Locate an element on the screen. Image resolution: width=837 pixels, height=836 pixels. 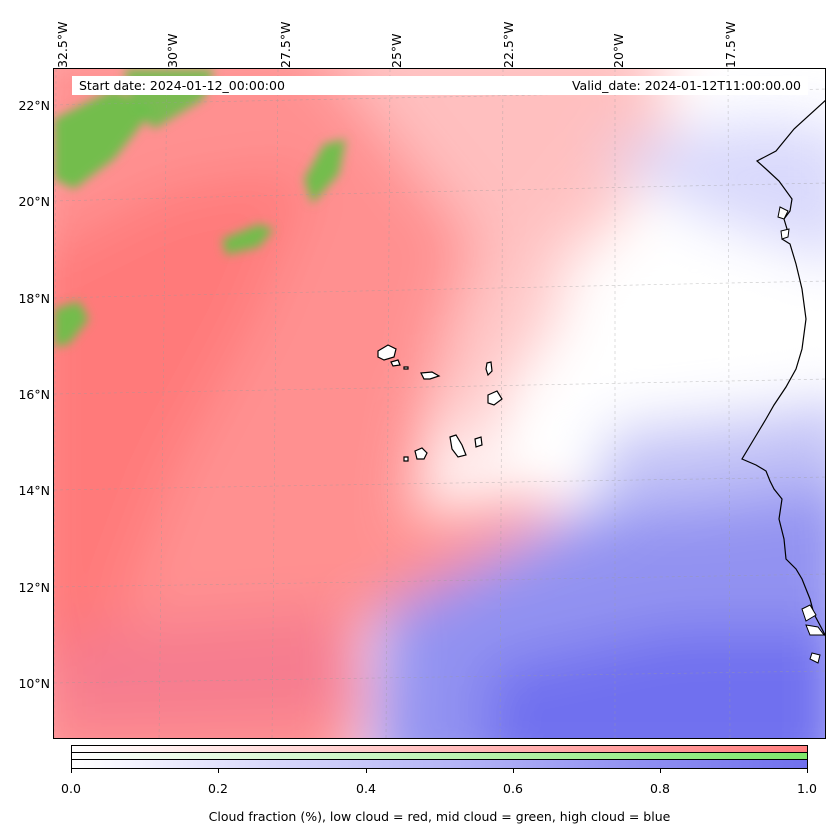
lat-label-12n: 12°N is located at coordinates (34, 587).